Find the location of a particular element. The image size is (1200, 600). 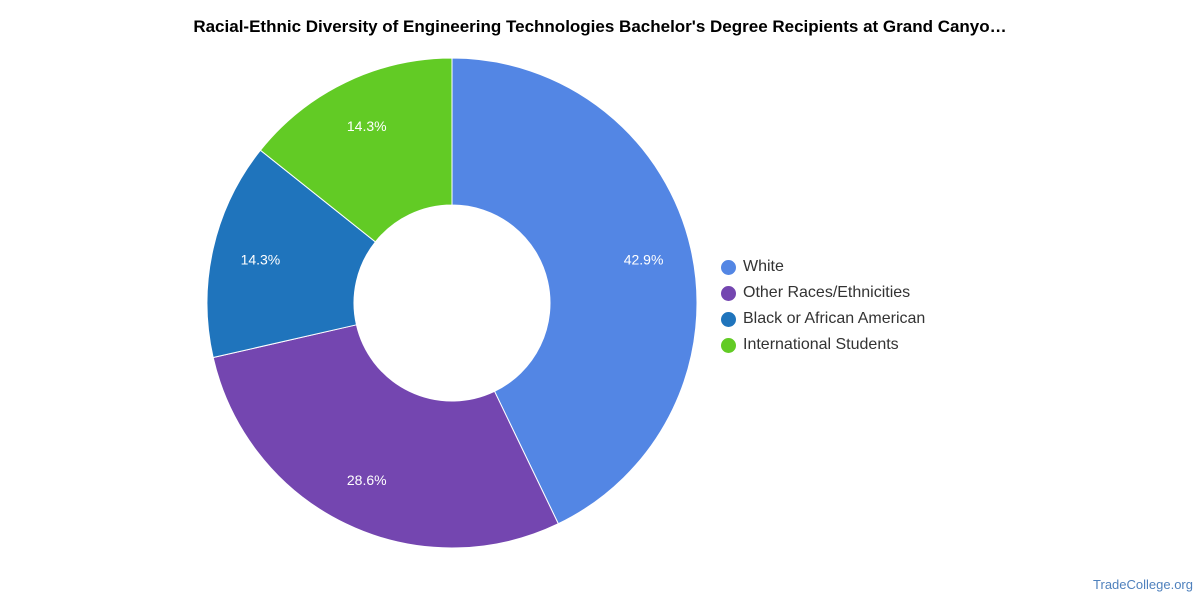

slice-other-races-ethnicities is located at coordinates (385, 436).